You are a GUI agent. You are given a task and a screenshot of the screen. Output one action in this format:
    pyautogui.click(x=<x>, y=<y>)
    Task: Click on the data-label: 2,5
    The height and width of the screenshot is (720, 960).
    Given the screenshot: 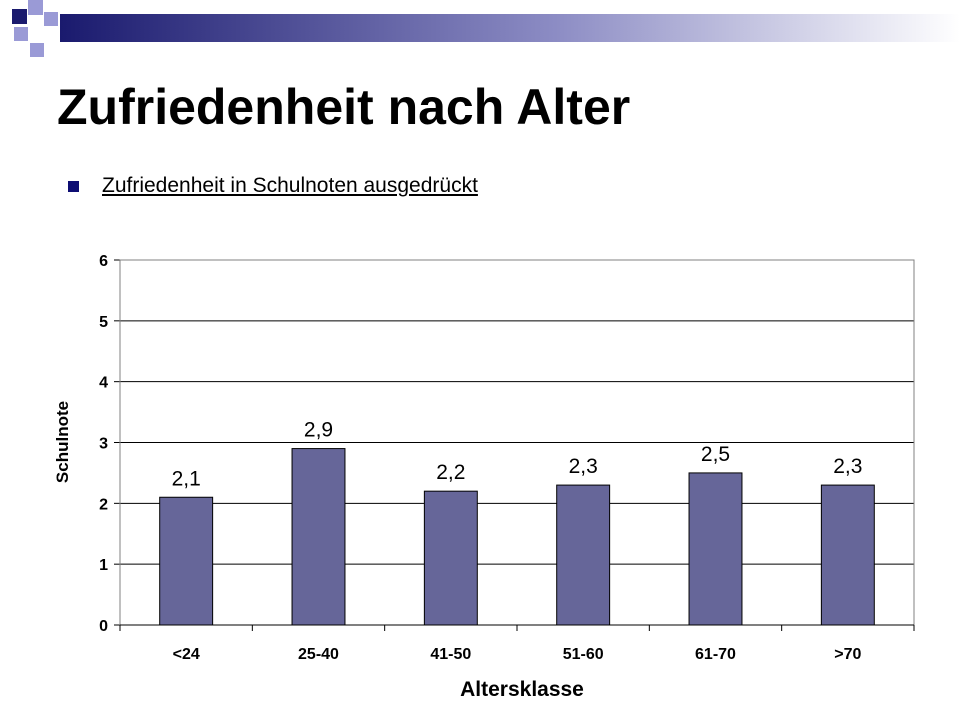 What is the action you would take?
    pyautogui.click(x=715, y=454)
    